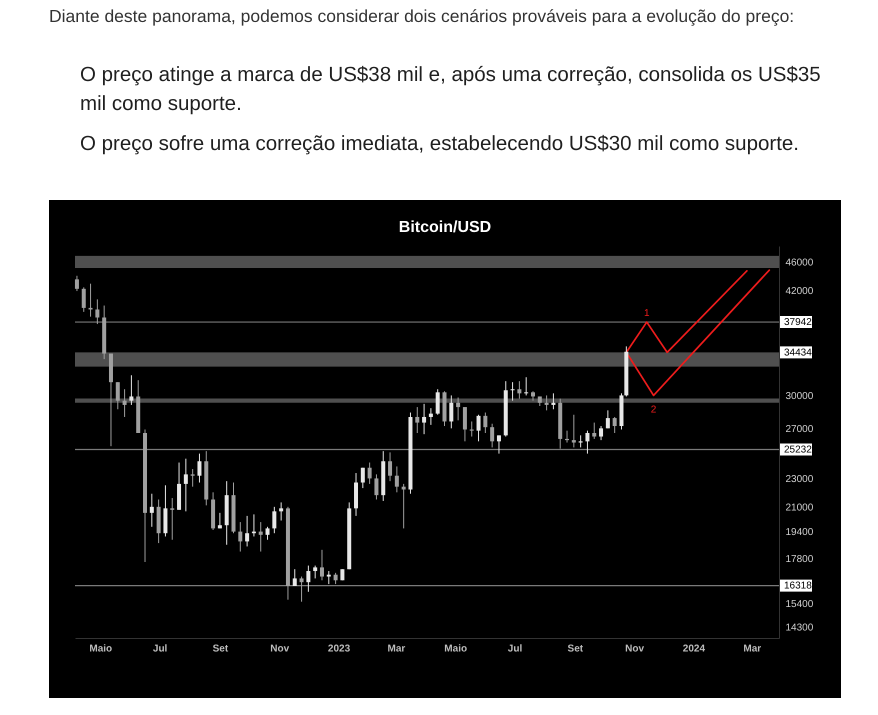  What do you see at coordinates (800, 396) in the screenshot?
I see `y-tick-label: 30000` at bounding box center [800, 396].